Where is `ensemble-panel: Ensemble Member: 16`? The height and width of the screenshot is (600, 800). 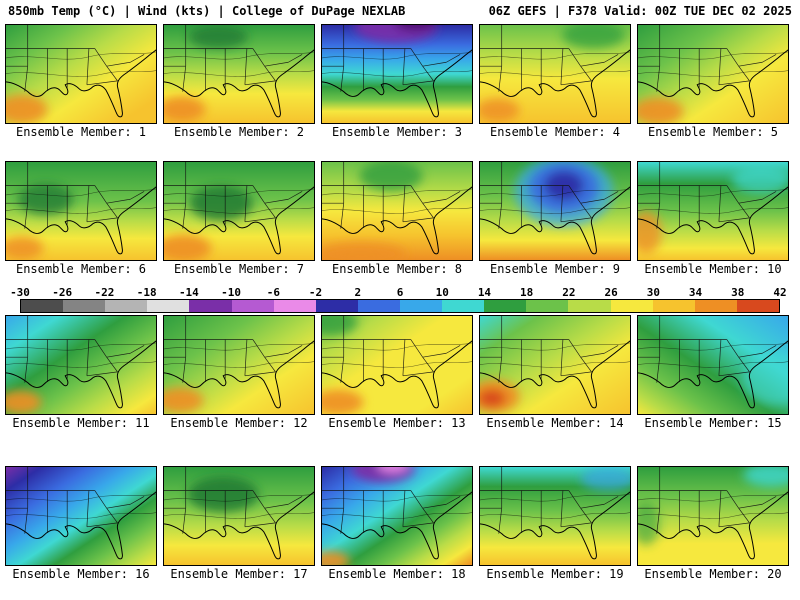 ensemble-panel: Ensemble Member: 16 is located at coordinates (81, 523).